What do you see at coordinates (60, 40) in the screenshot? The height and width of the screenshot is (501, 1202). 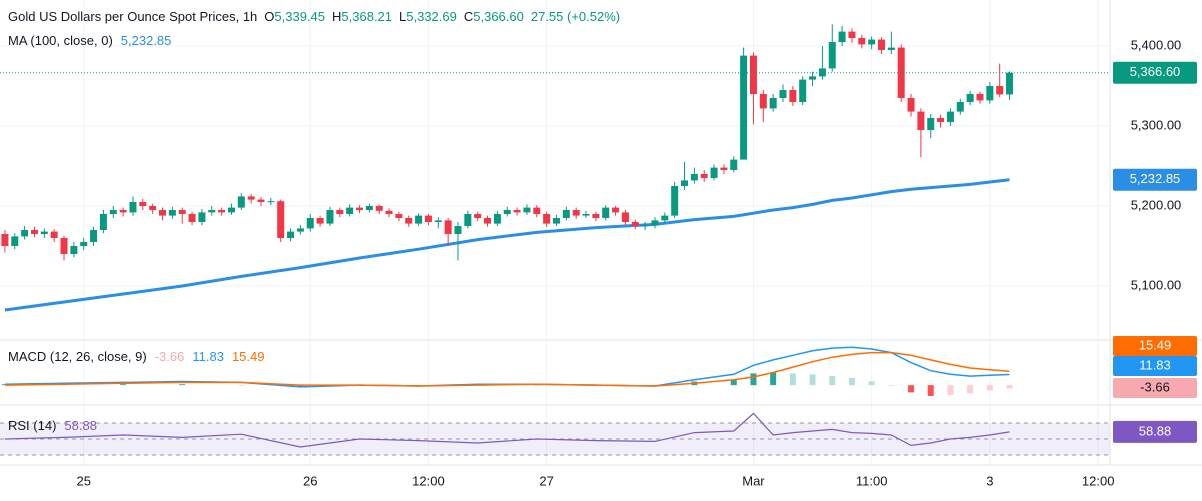 I see `ma-name: MA (100, close, 0)` at bounding box center [60, 40].